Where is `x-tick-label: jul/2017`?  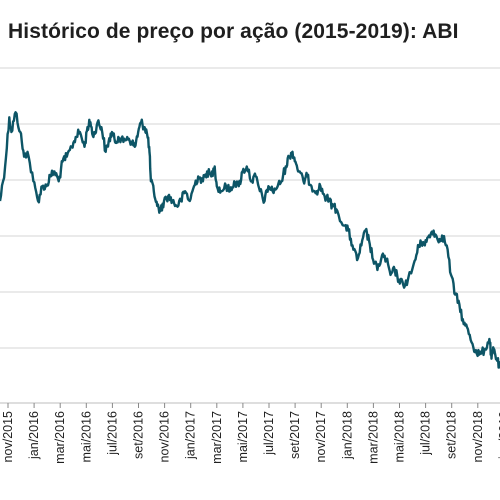 x-tick-label: jul/2017 is located at coordinates (269, 433).